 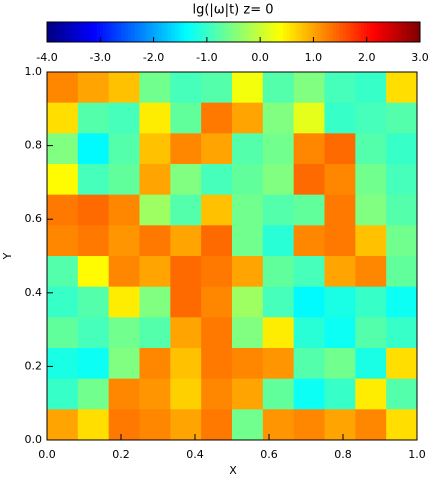 What do you see at coordinates (121, 454) in the screenshot?
I see `x-tick-label: 0.2` at bounding box center [121, 454].